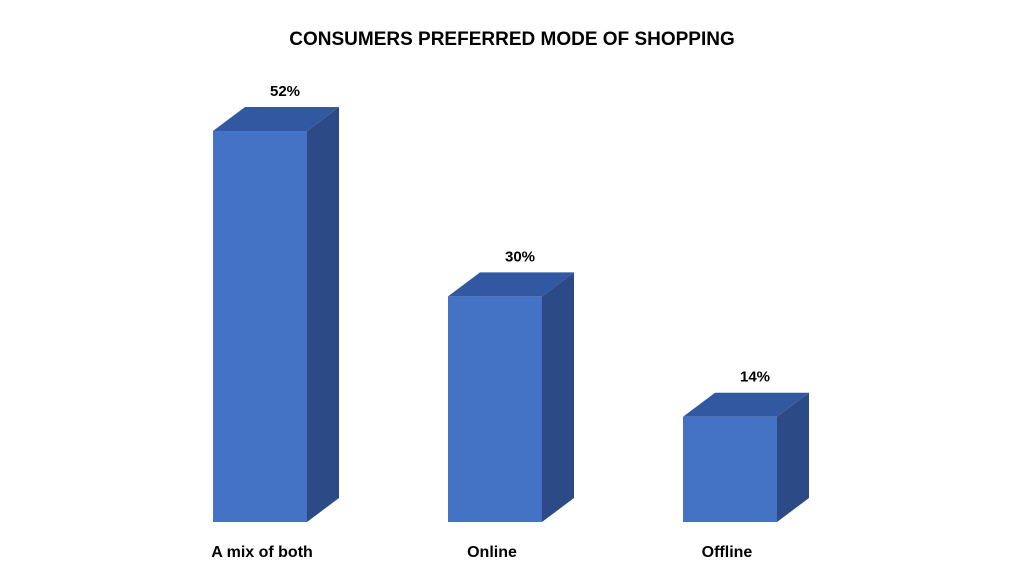  What do you see at coordinates (512, 39) in the screenshot?
I see `chart-title: CONSUMERS PREFERRED MODE OF SHOPPING` at bounding box center [512, 39].